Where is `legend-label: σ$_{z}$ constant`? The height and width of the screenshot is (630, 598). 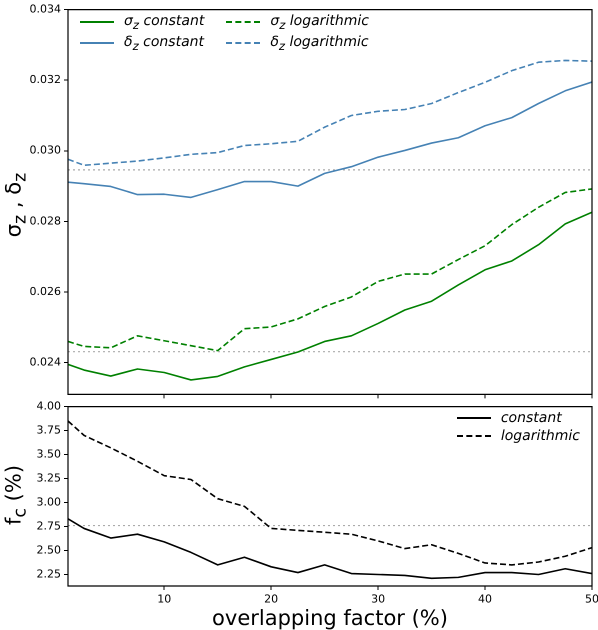 legend-label: σ$_{z}$ constant is located at coordinates (164, 22).